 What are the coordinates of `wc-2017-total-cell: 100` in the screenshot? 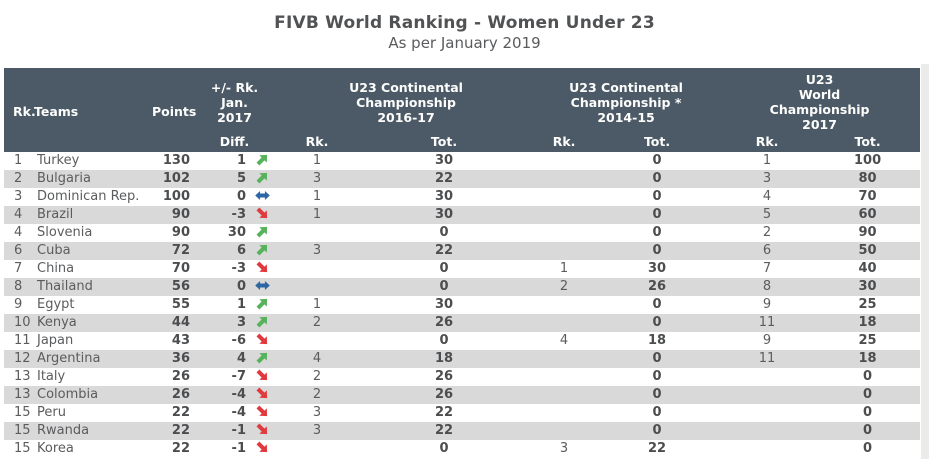 It's located at (867, 160).